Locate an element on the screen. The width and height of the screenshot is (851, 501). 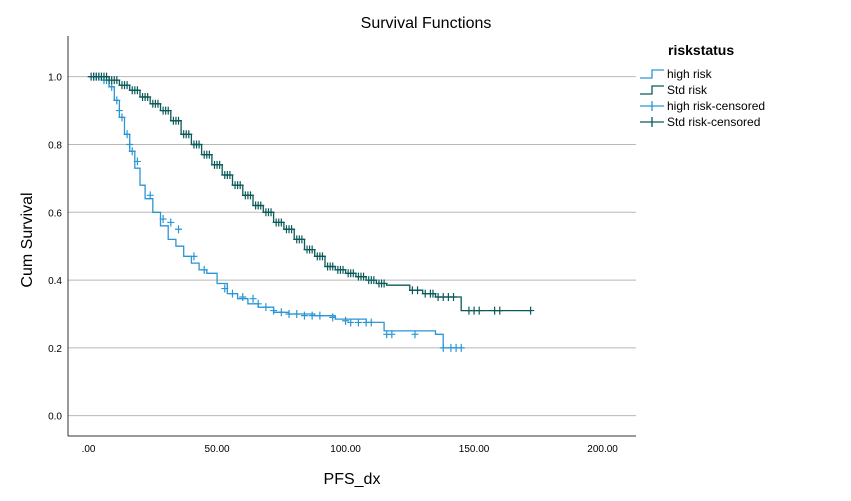
legend-title: riskstatus is located at coordinates (701, 50).